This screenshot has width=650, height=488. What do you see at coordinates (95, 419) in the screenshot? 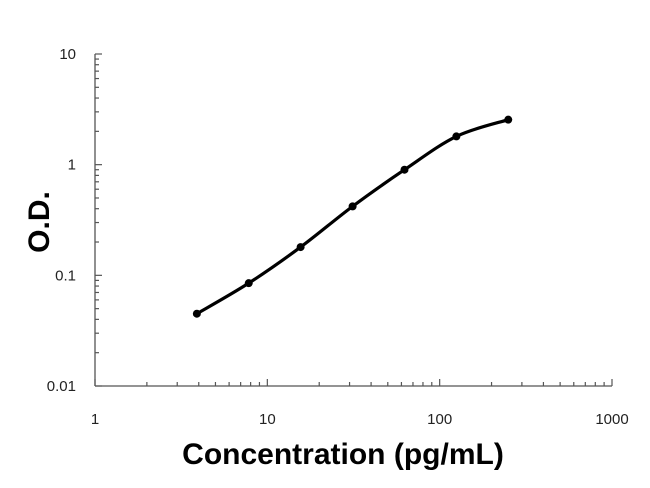
I see `x-tick-label: 1` at bounding box center [95, 419].